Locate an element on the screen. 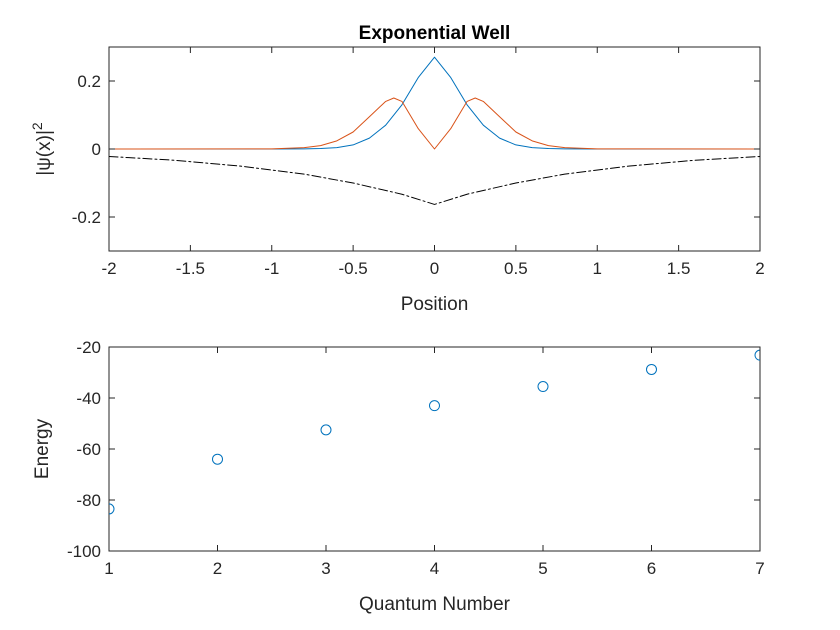 The image size is (840, 630). x-tick-label: -1.5 is located at coordinates (190, 268).